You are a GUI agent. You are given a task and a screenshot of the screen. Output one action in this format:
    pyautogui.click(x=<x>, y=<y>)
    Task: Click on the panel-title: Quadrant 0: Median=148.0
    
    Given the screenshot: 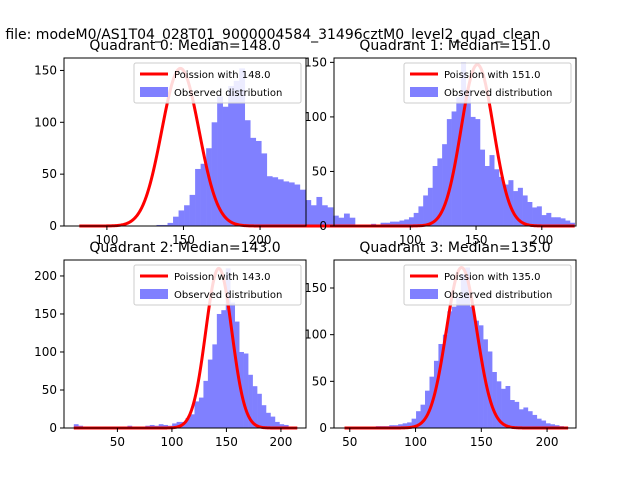 What is the action you would take?
    pyautogui.click(x=184, y=46)
    